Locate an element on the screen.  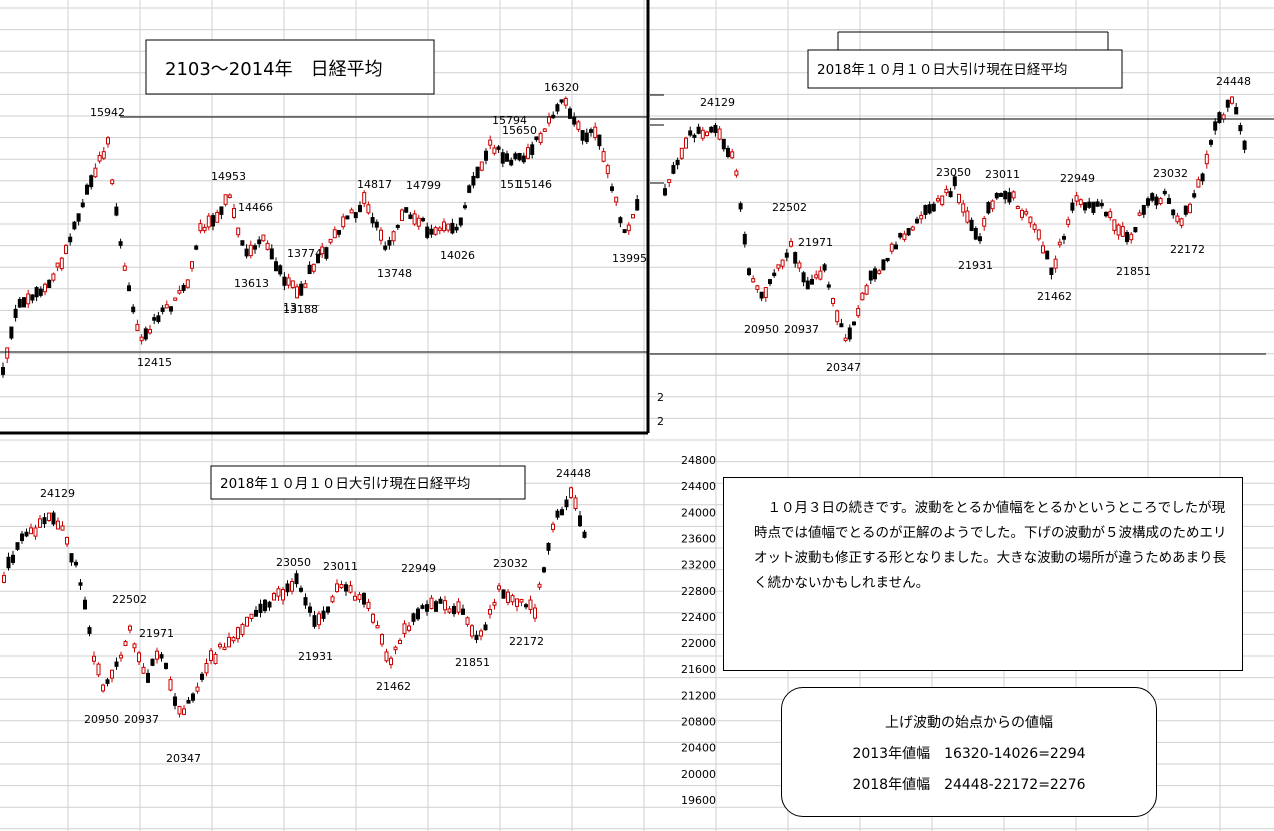
annotation-label: 14953 is located at coordinates (228, 176).